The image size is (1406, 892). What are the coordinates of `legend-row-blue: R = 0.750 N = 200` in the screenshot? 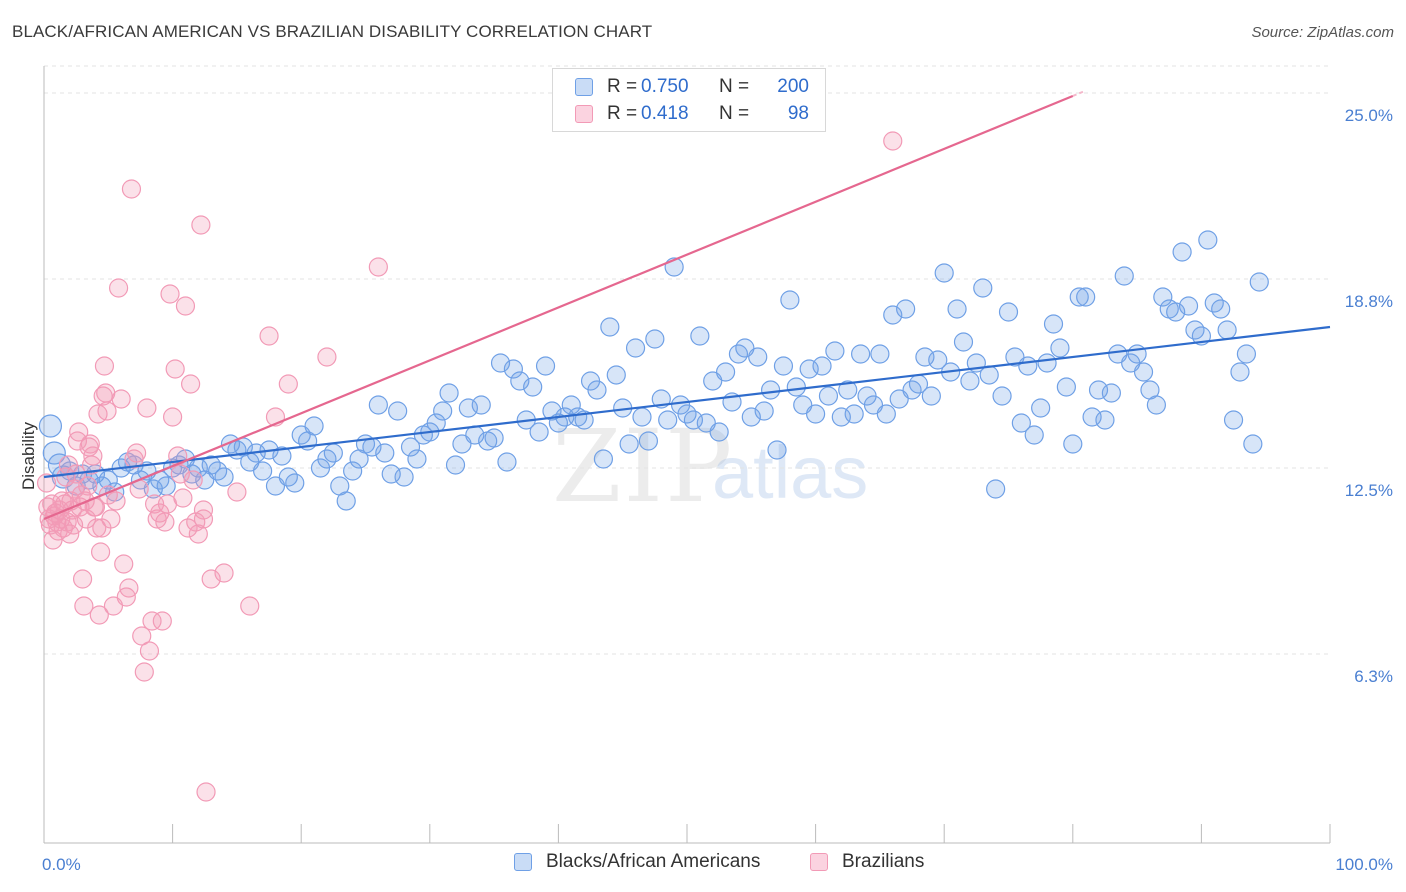 It's located at (692, 87).